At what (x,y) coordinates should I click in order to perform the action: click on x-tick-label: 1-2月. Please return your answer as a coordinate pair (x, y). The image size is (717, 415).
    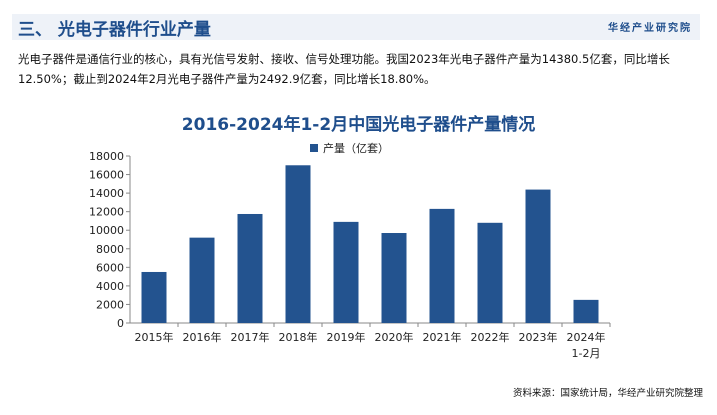
    Looking at the image, I should click on (586, 353).